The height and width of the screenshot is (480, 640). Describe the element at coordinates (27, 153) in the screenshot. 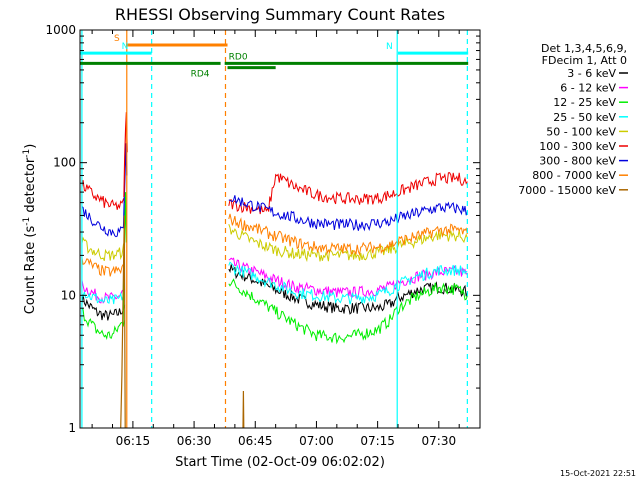

I see `y-label-sup-2: -1` at that location.